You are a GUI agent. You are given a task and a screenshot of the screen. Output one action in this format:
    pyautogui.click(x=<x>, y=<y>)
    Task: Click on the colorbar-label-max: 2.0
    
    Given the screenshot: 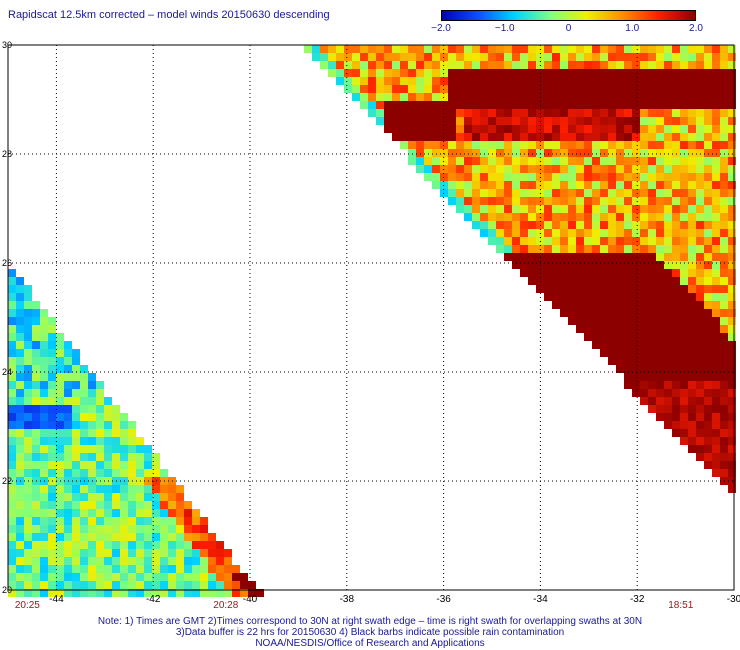 What is the action you would take?
    pyautogui.click(x=696, y=28)
    